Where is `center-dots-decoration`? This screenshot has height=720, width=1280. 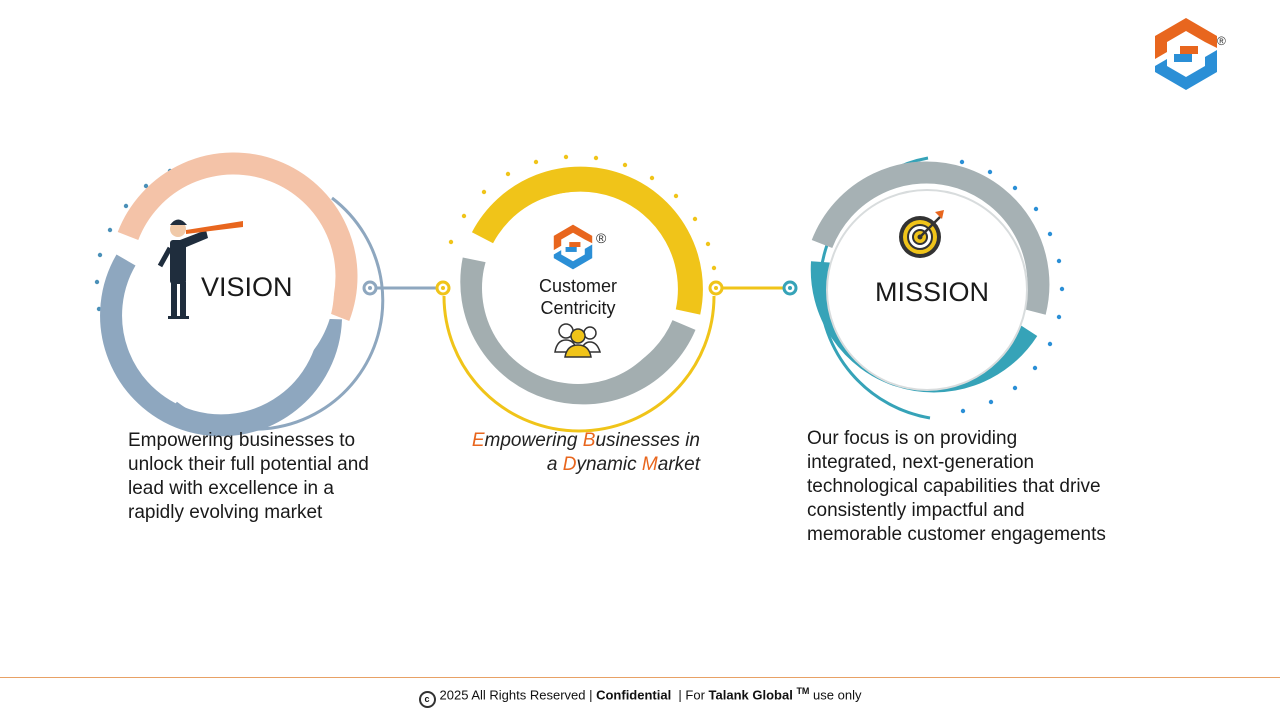 center-dots-decoration is located at coordinates (582, 212).